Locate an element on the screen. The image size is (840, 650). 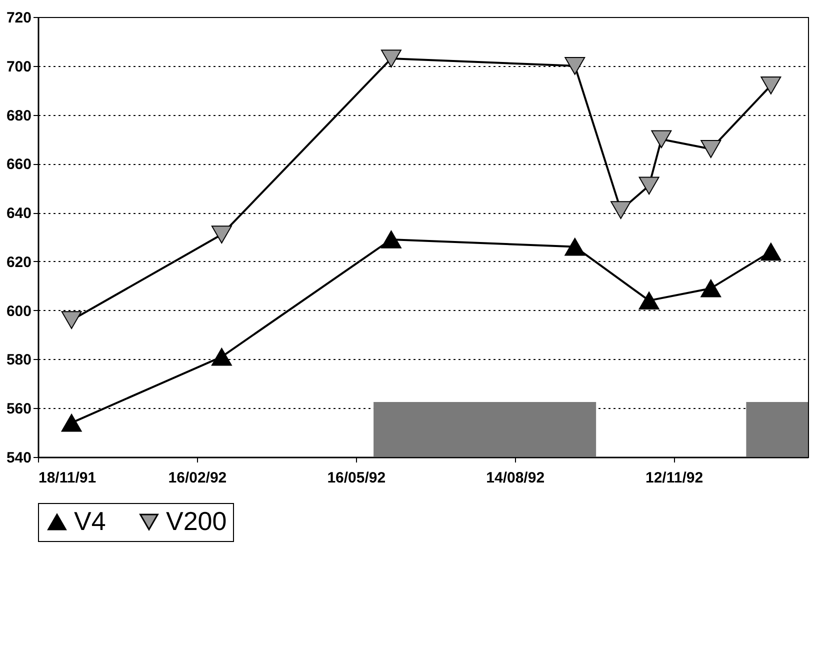
x-tick-label: 16/05/92 is located at coordinates (356, 478).